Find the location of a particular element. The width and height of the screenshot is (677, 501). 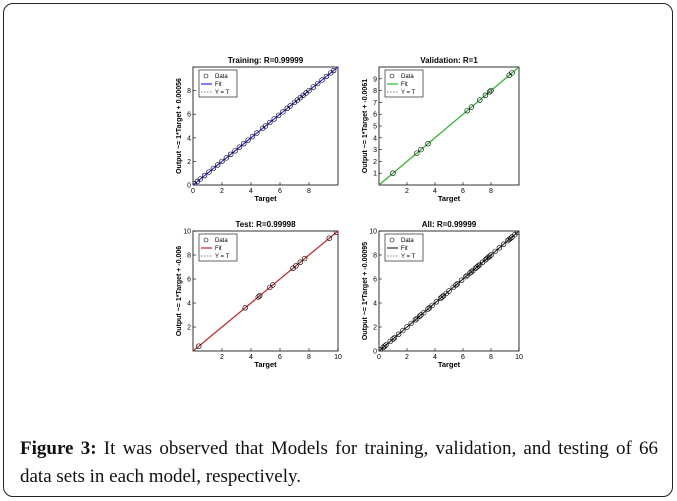

y-tick-label: 5 is located at coordinates (375, 127).